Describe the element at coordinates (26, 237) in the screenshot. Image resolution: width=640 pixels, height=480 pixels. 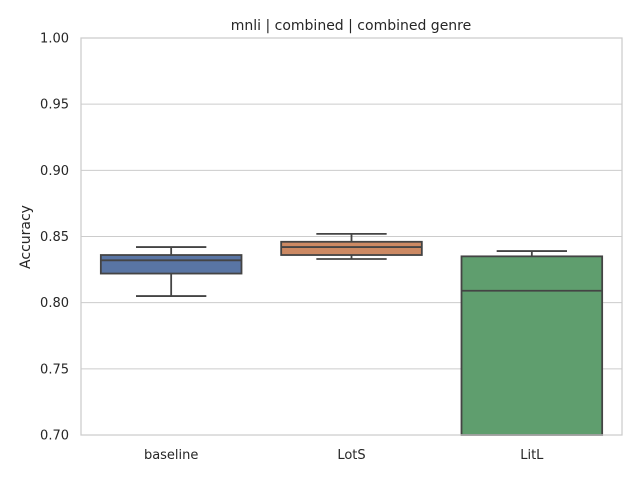
I see `y-axis-label: Accuracy` at that location.